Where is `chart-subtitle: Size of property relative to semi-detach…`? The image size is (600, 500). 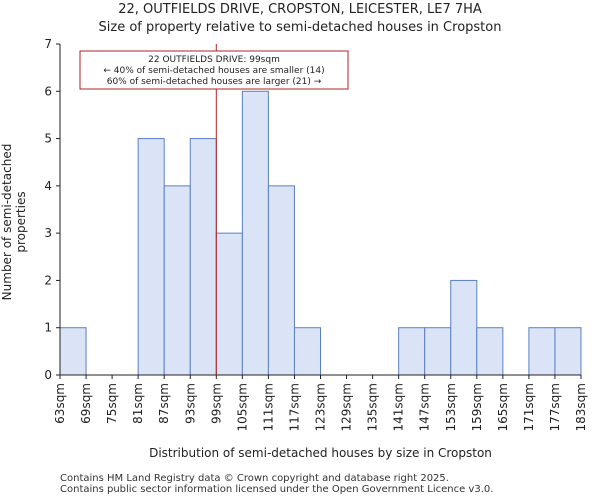 chart-subtitle: Size of property relative to semi-detach… is located at coordinates (300, 27).